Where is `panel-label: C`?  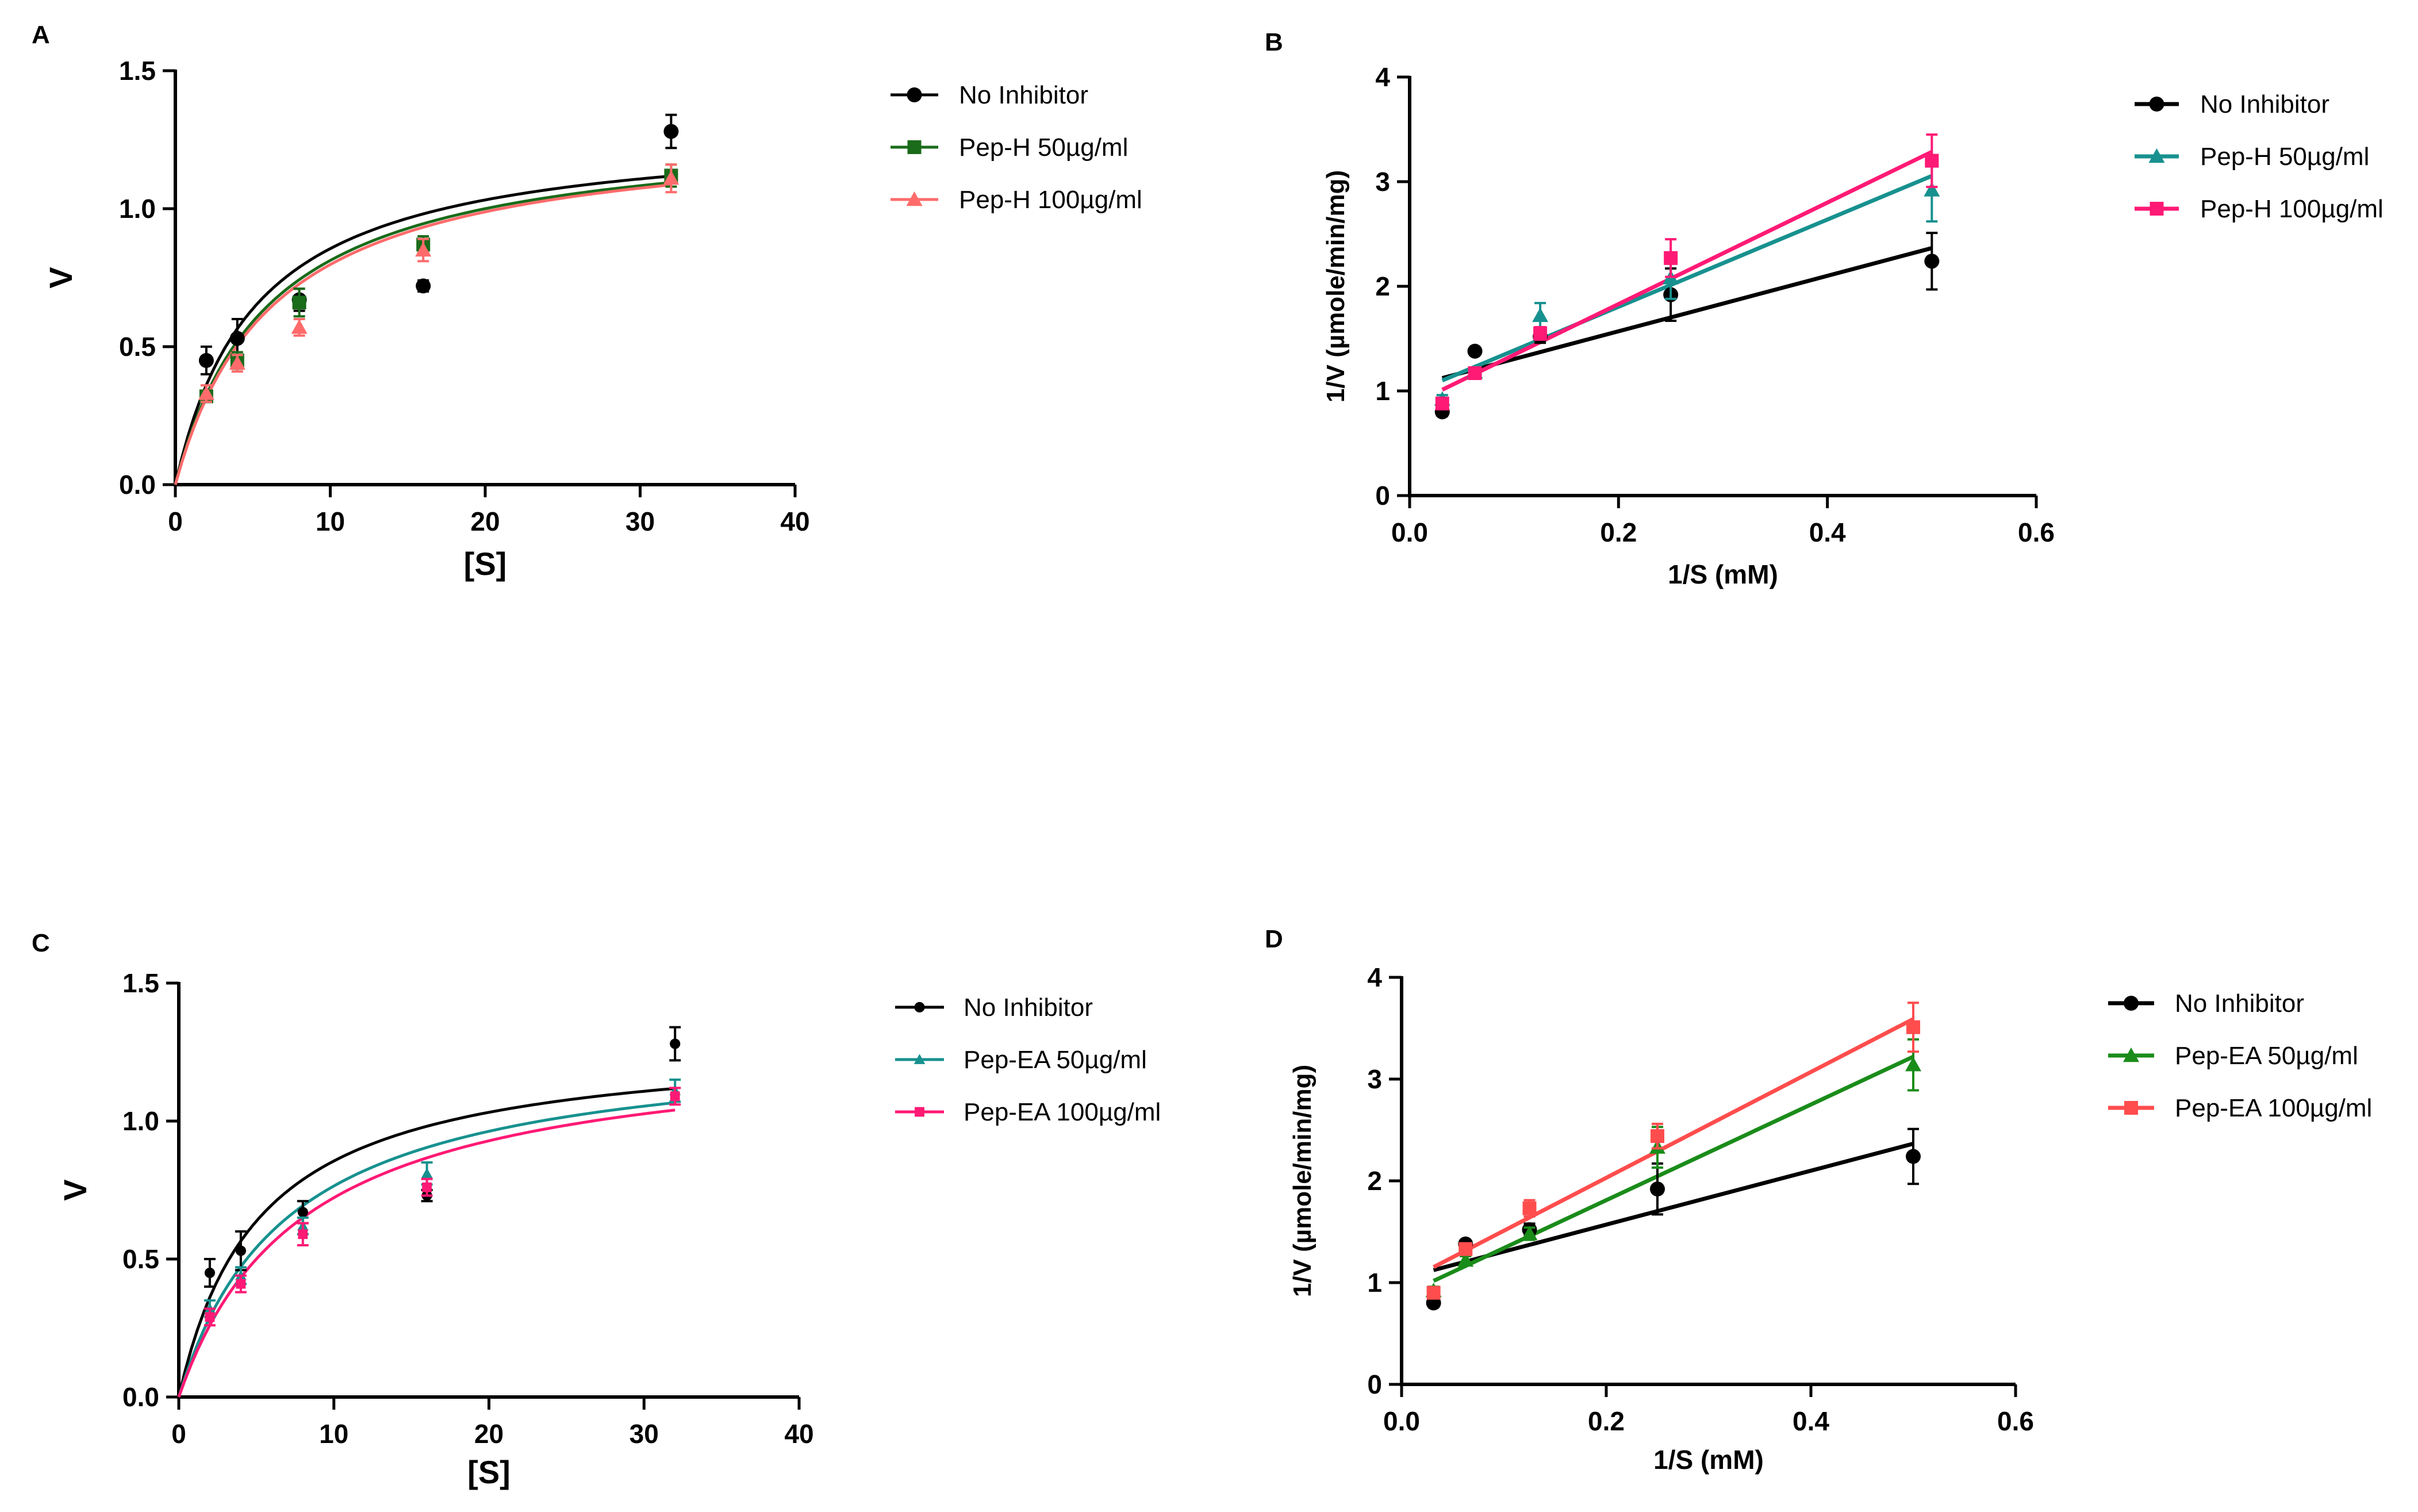
panel-label: C is located at coordinates (41, 943).